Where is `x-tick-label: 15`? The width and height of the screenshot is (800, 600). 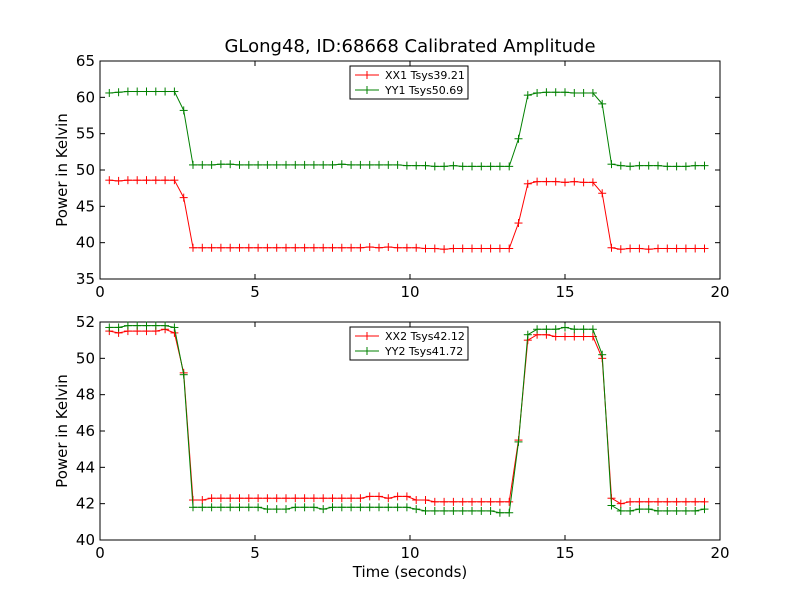 x-tick-label: 15 is located at coordinates (564, 553).